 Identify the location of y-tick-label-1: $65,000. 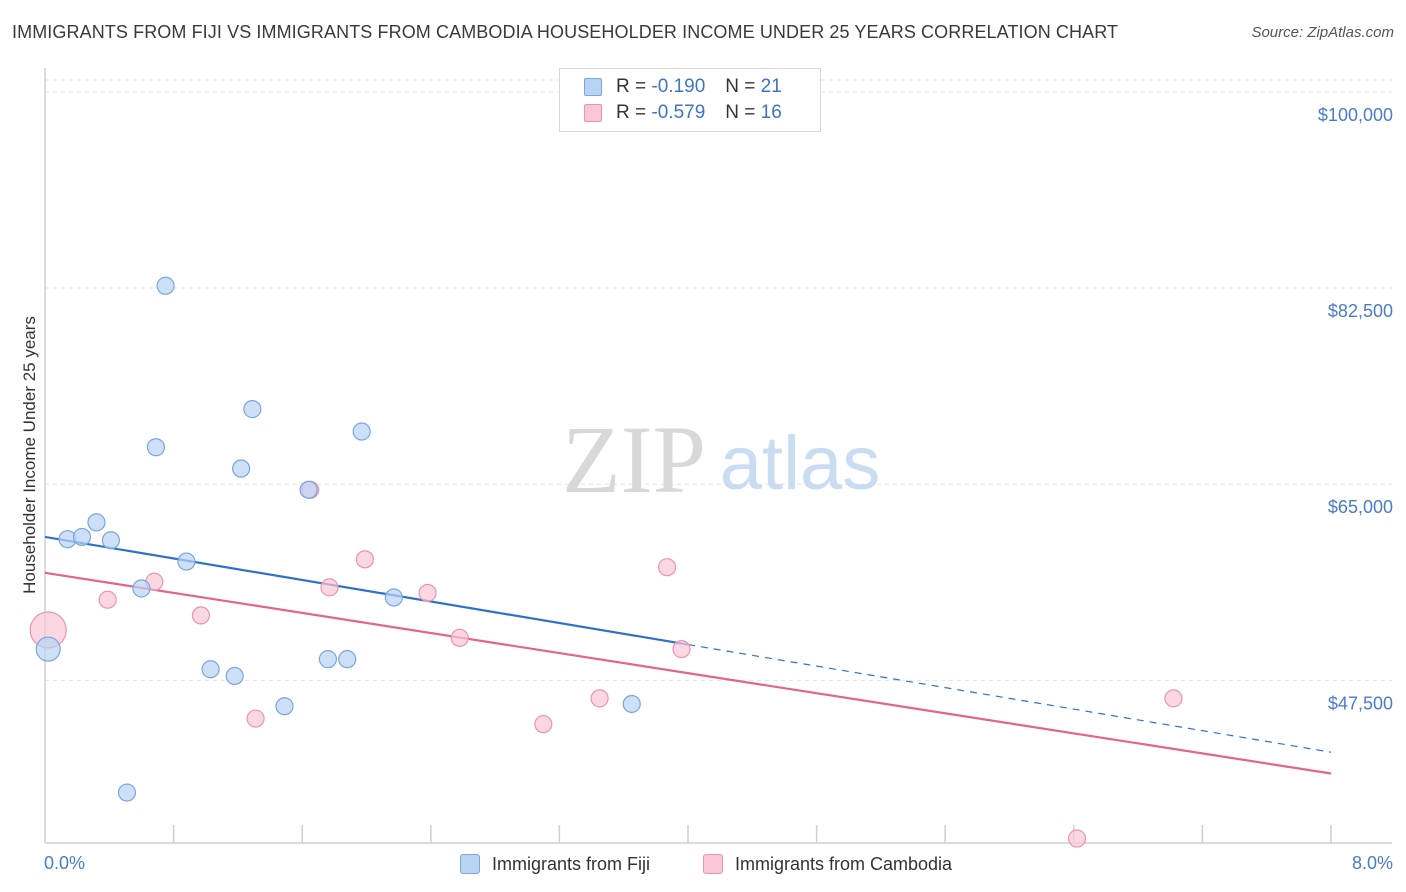
(1360, 507).